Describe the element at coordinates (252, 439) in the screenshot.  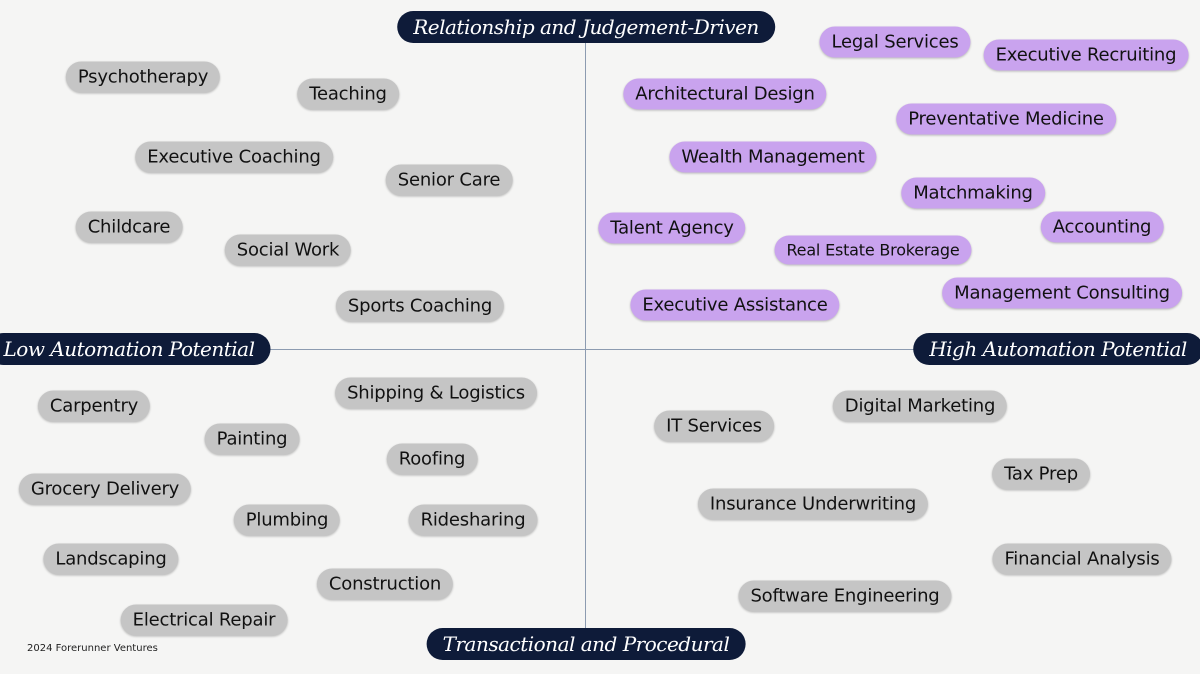
I see `category-pill: Painting` at that location.